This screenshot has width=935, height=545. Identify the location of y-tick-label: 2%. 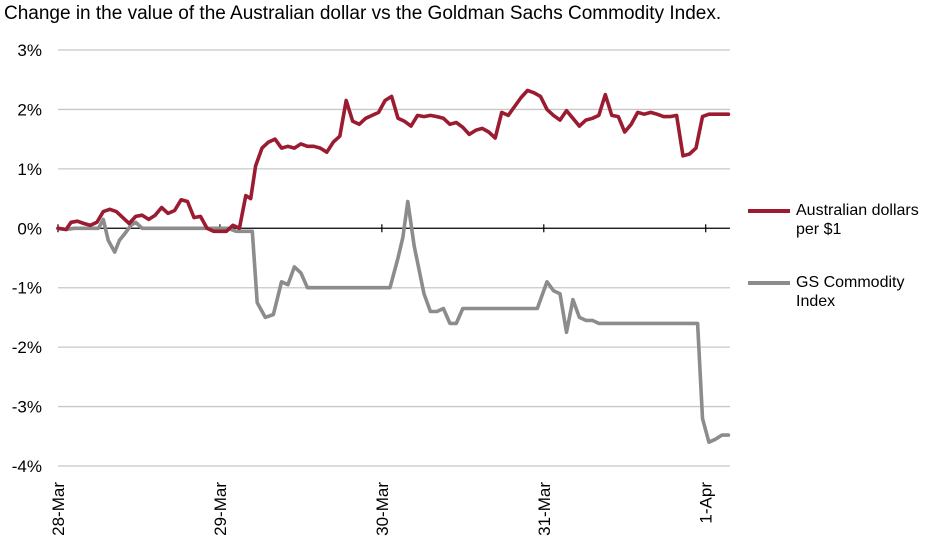
(29, 109).